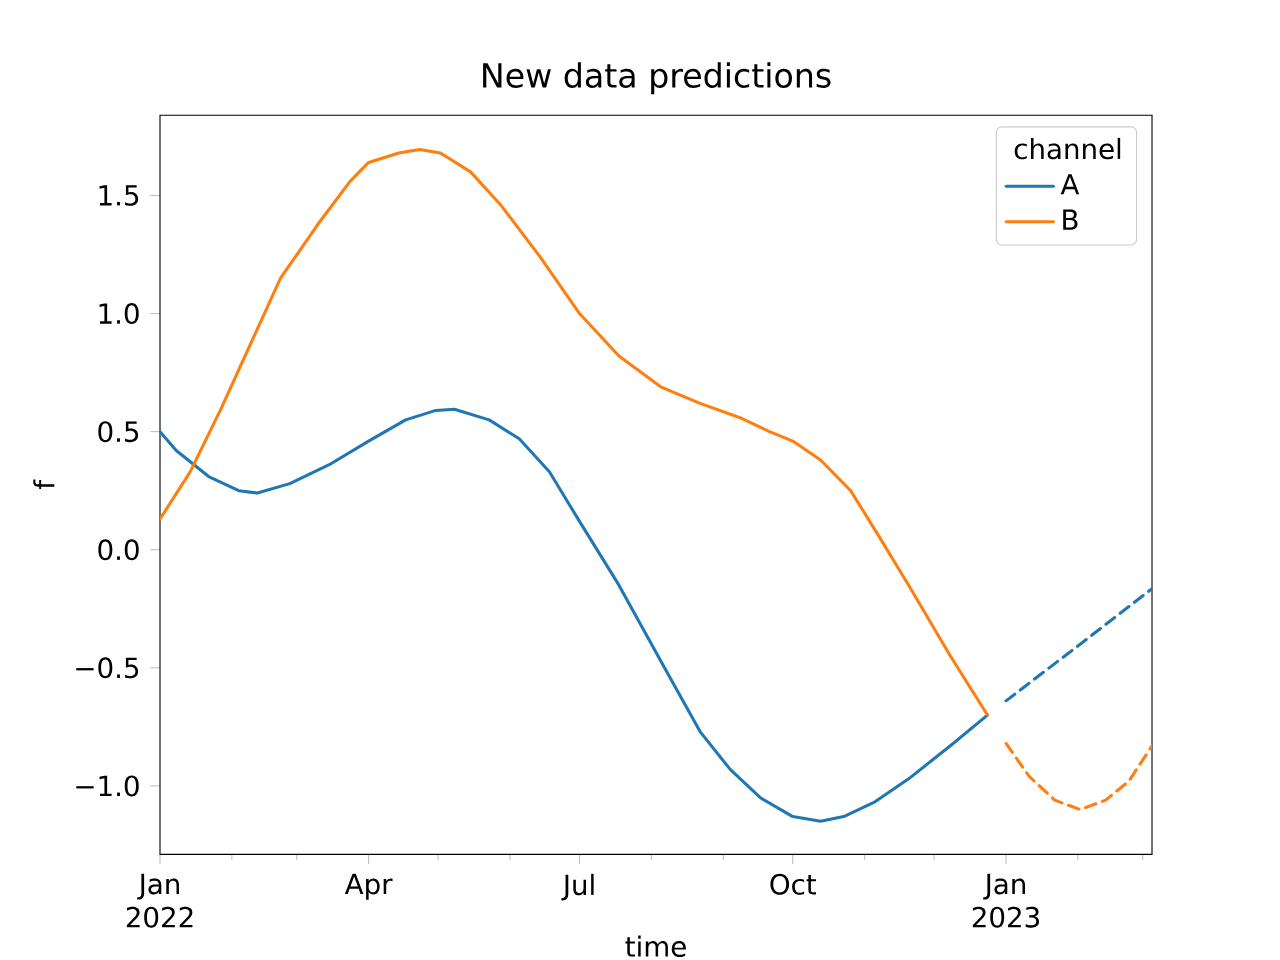 Image resolution: width=1280 pixels, height=960 pixels. I want to click on legend-label: A, so click(1070, 184).